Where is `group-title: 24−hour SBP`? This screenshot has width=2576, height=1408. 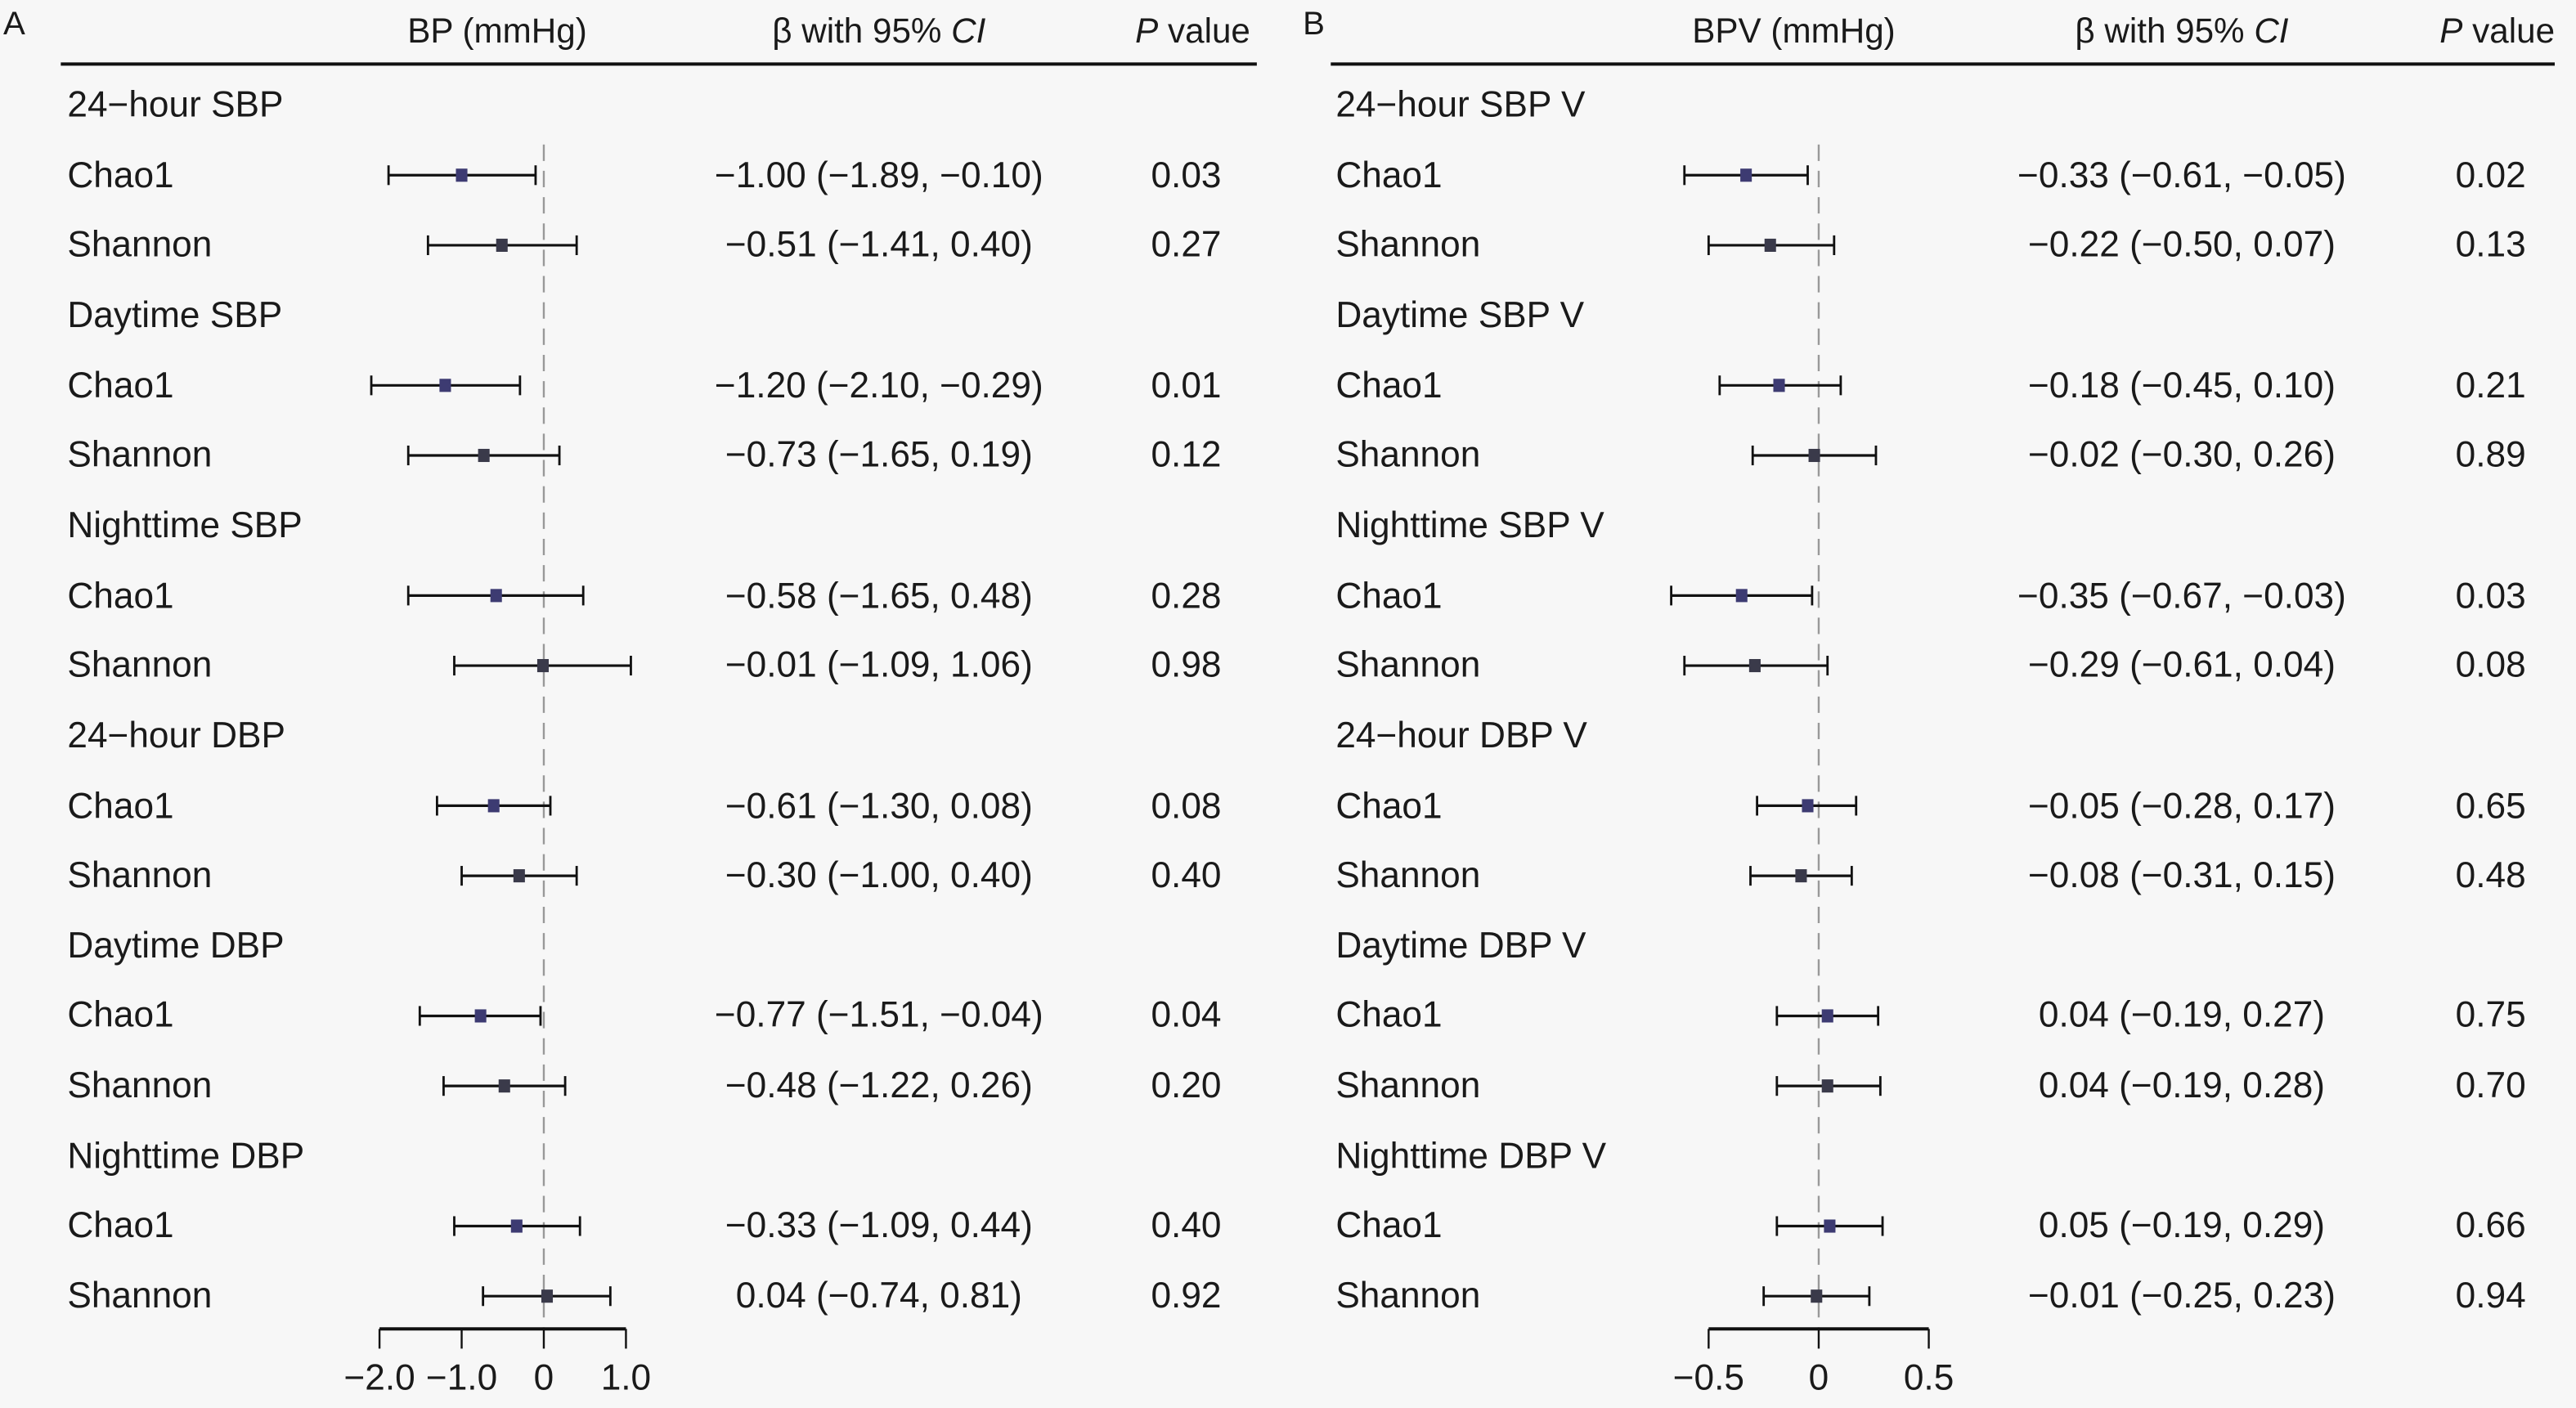
group-title: 24−hour SBP is located at coordinates (175, 104).